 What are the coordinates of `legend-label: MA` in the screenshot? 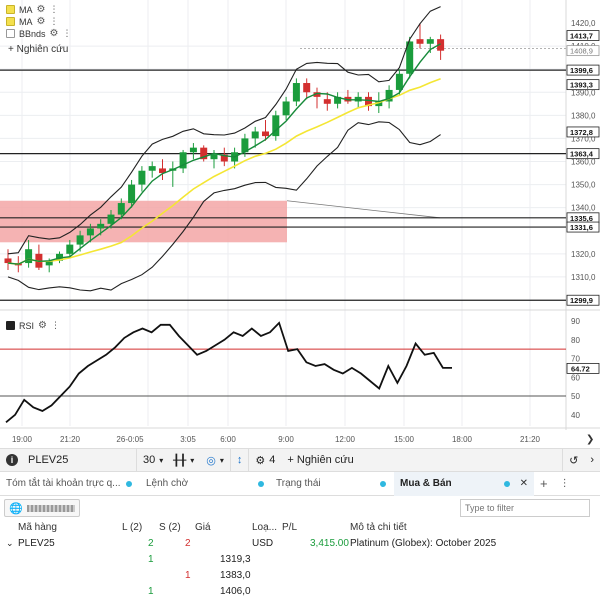 It's located at (26, 21).